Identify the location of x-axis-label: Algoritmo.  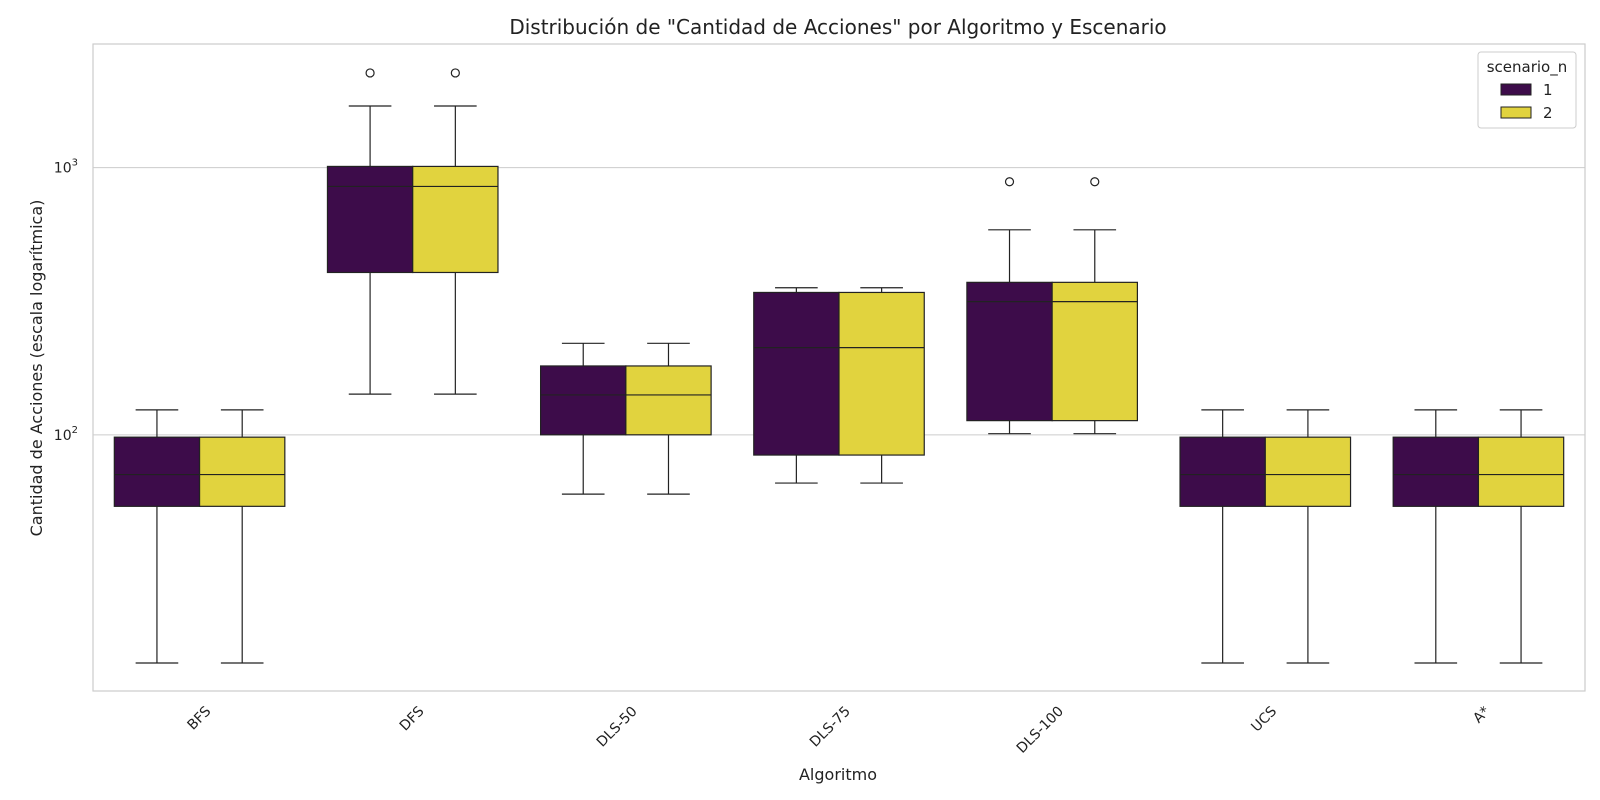
(838, 774).